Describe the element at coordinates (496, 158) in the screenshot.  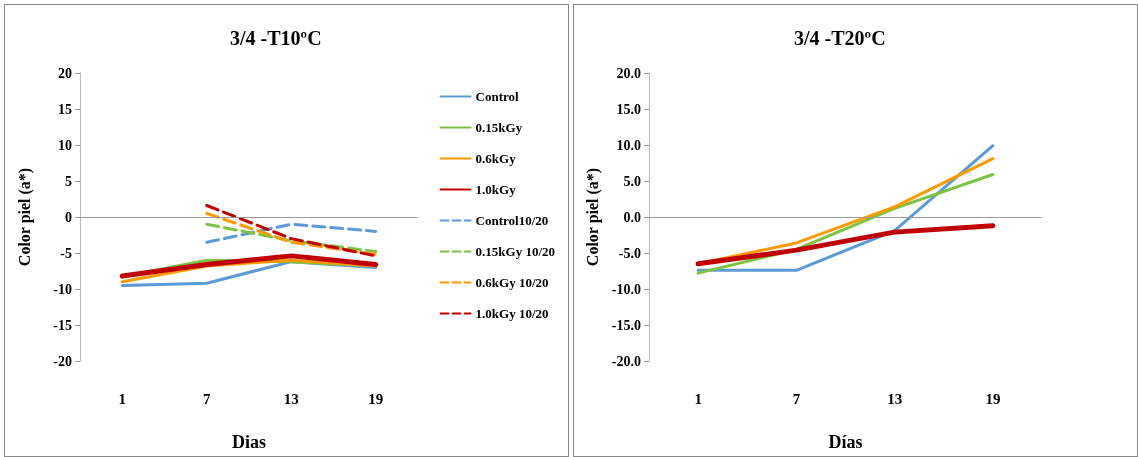
I see `legend-label: 0.6kGy` at that location.